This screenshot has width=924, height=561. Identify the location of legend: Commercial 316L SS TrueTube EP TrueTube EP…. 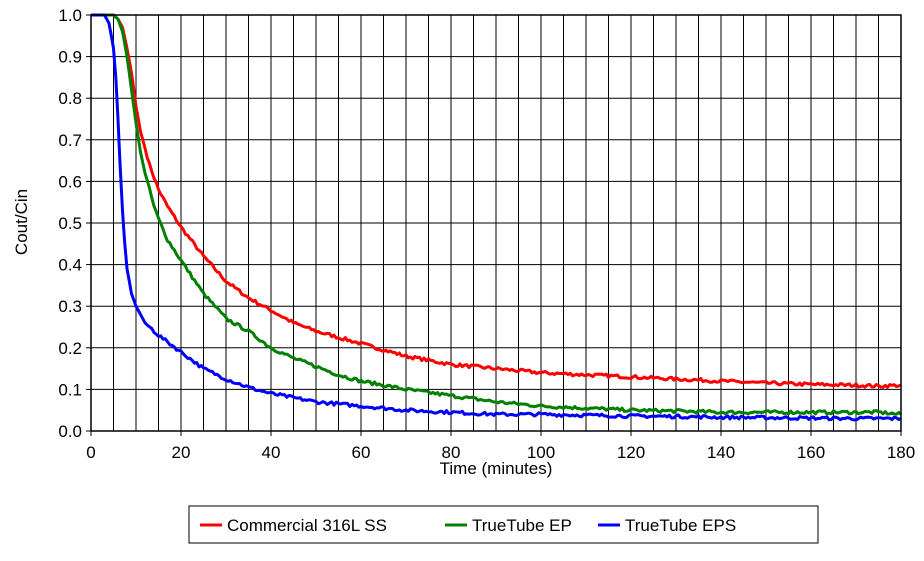
(503, 524).